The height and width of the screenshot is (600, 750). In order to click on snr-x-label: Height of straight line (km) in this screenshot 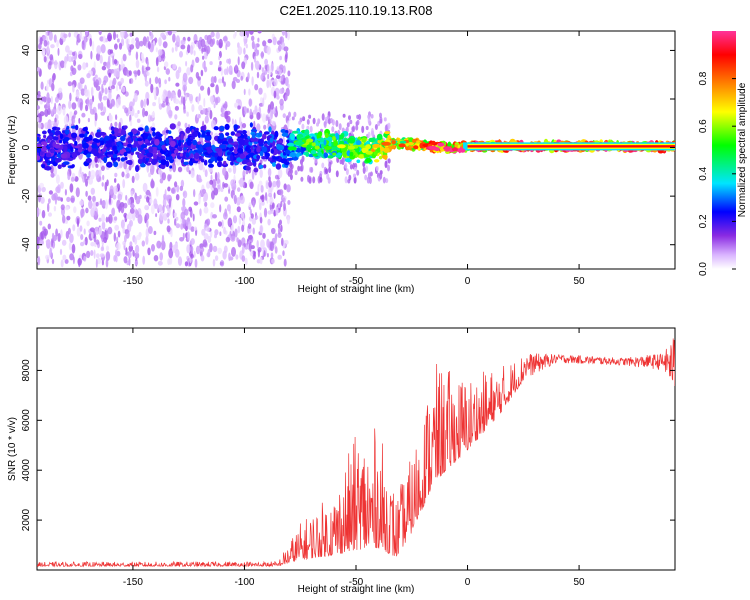, I will do `click(356, 589)`.